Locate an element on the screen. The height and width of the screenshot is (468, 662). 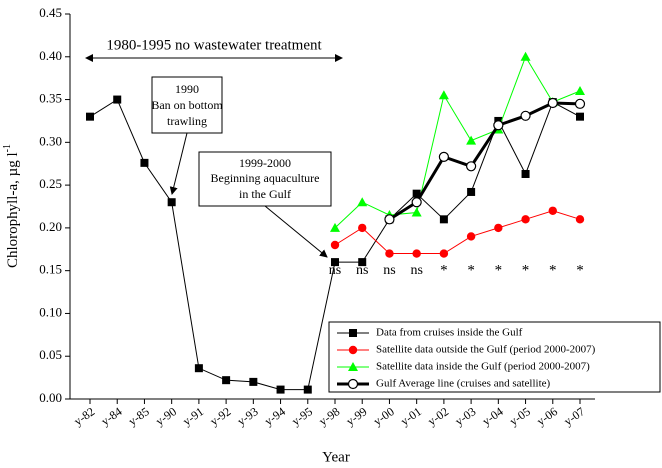
y-tick-label: 0.00 is located at coordinates (50, 397).